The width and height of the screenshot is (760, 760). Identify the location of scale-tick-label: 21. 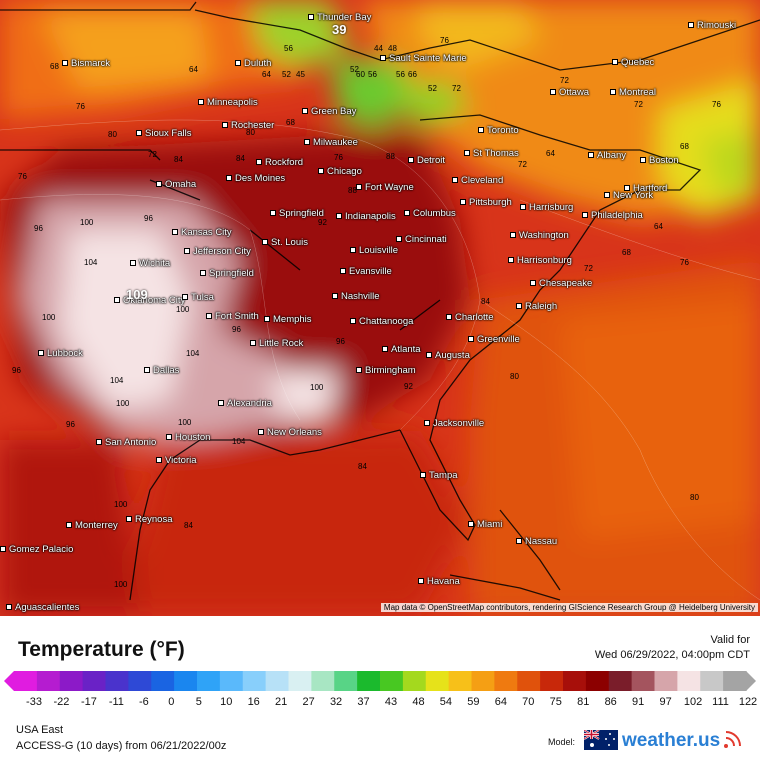
(281, 702).